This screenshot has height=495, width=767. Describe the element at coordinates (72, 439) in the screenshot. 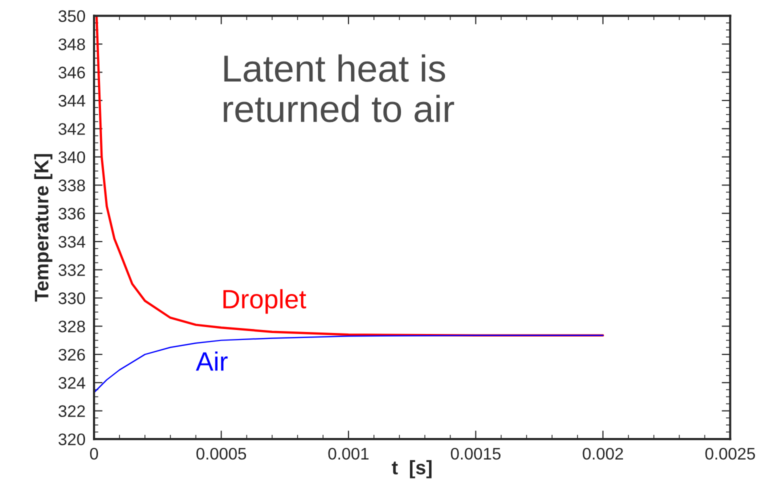

I see `y-tick-label: 320` at that location.